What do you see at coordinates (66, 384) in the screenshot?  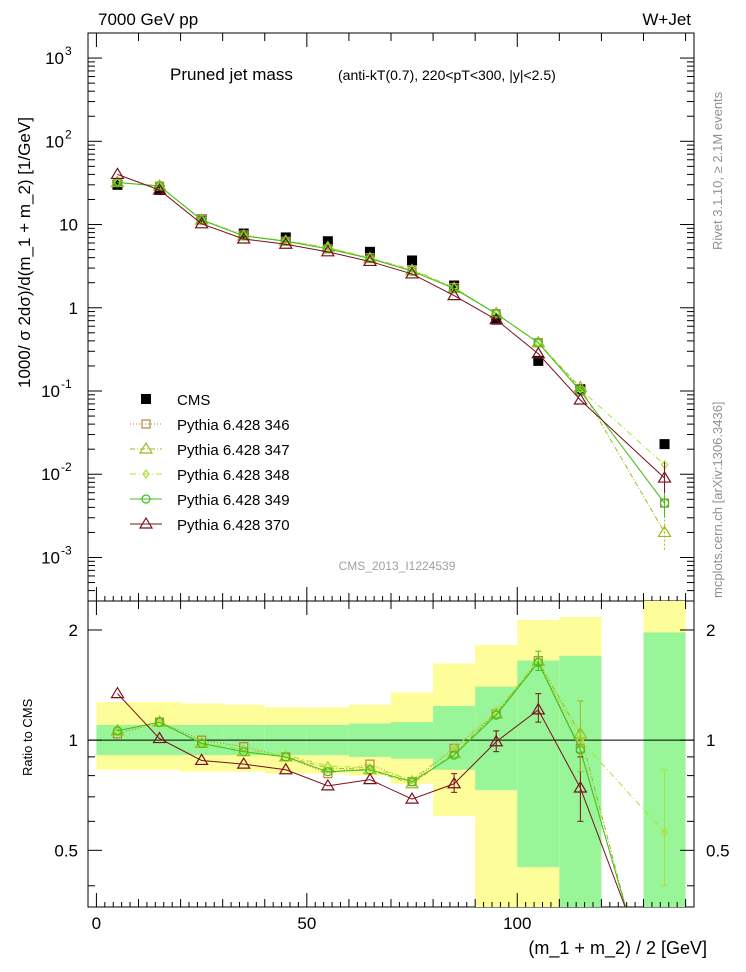 I see `main-y-tick-exponent: -1` at bounding box center [66, 384].